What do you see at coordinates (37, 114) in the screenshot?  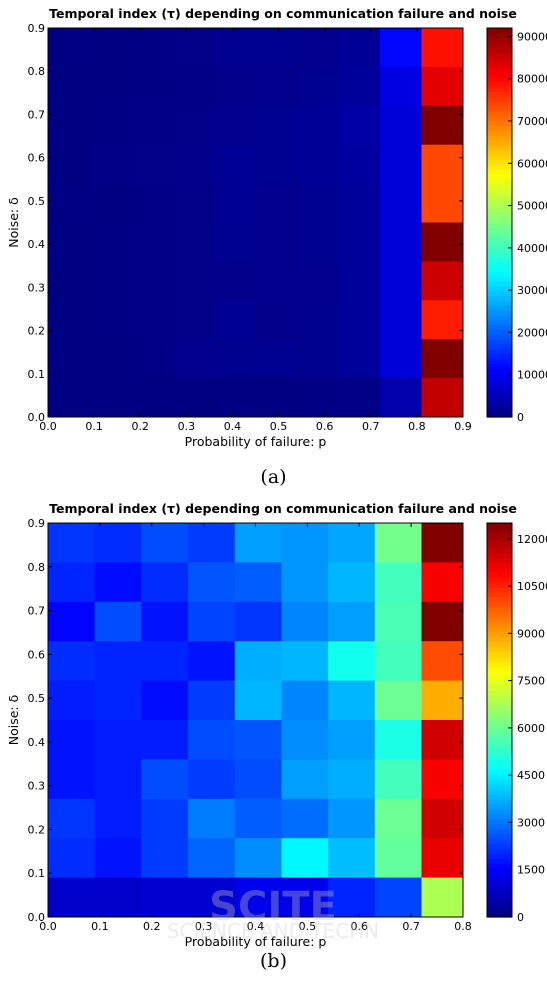 I see `y-tick-label: 0.7` at bounding box center [37, 114].